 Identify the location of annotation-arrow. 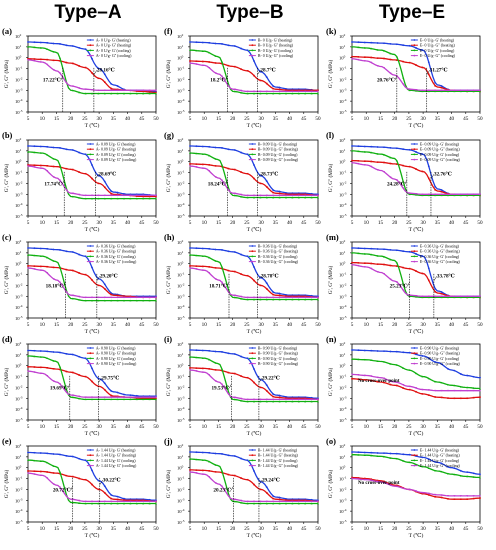
(408, 284).